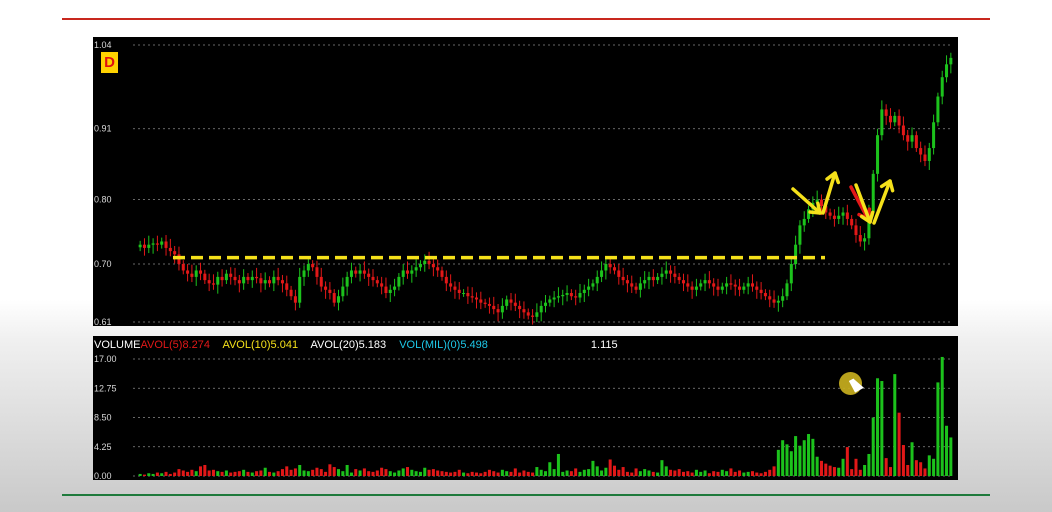 This screenshot has height=512, width=1052. What do you see at coordinates (850, 383) in the screenshot?
I see `cursor-highlight` at bounding box center [850, 383].